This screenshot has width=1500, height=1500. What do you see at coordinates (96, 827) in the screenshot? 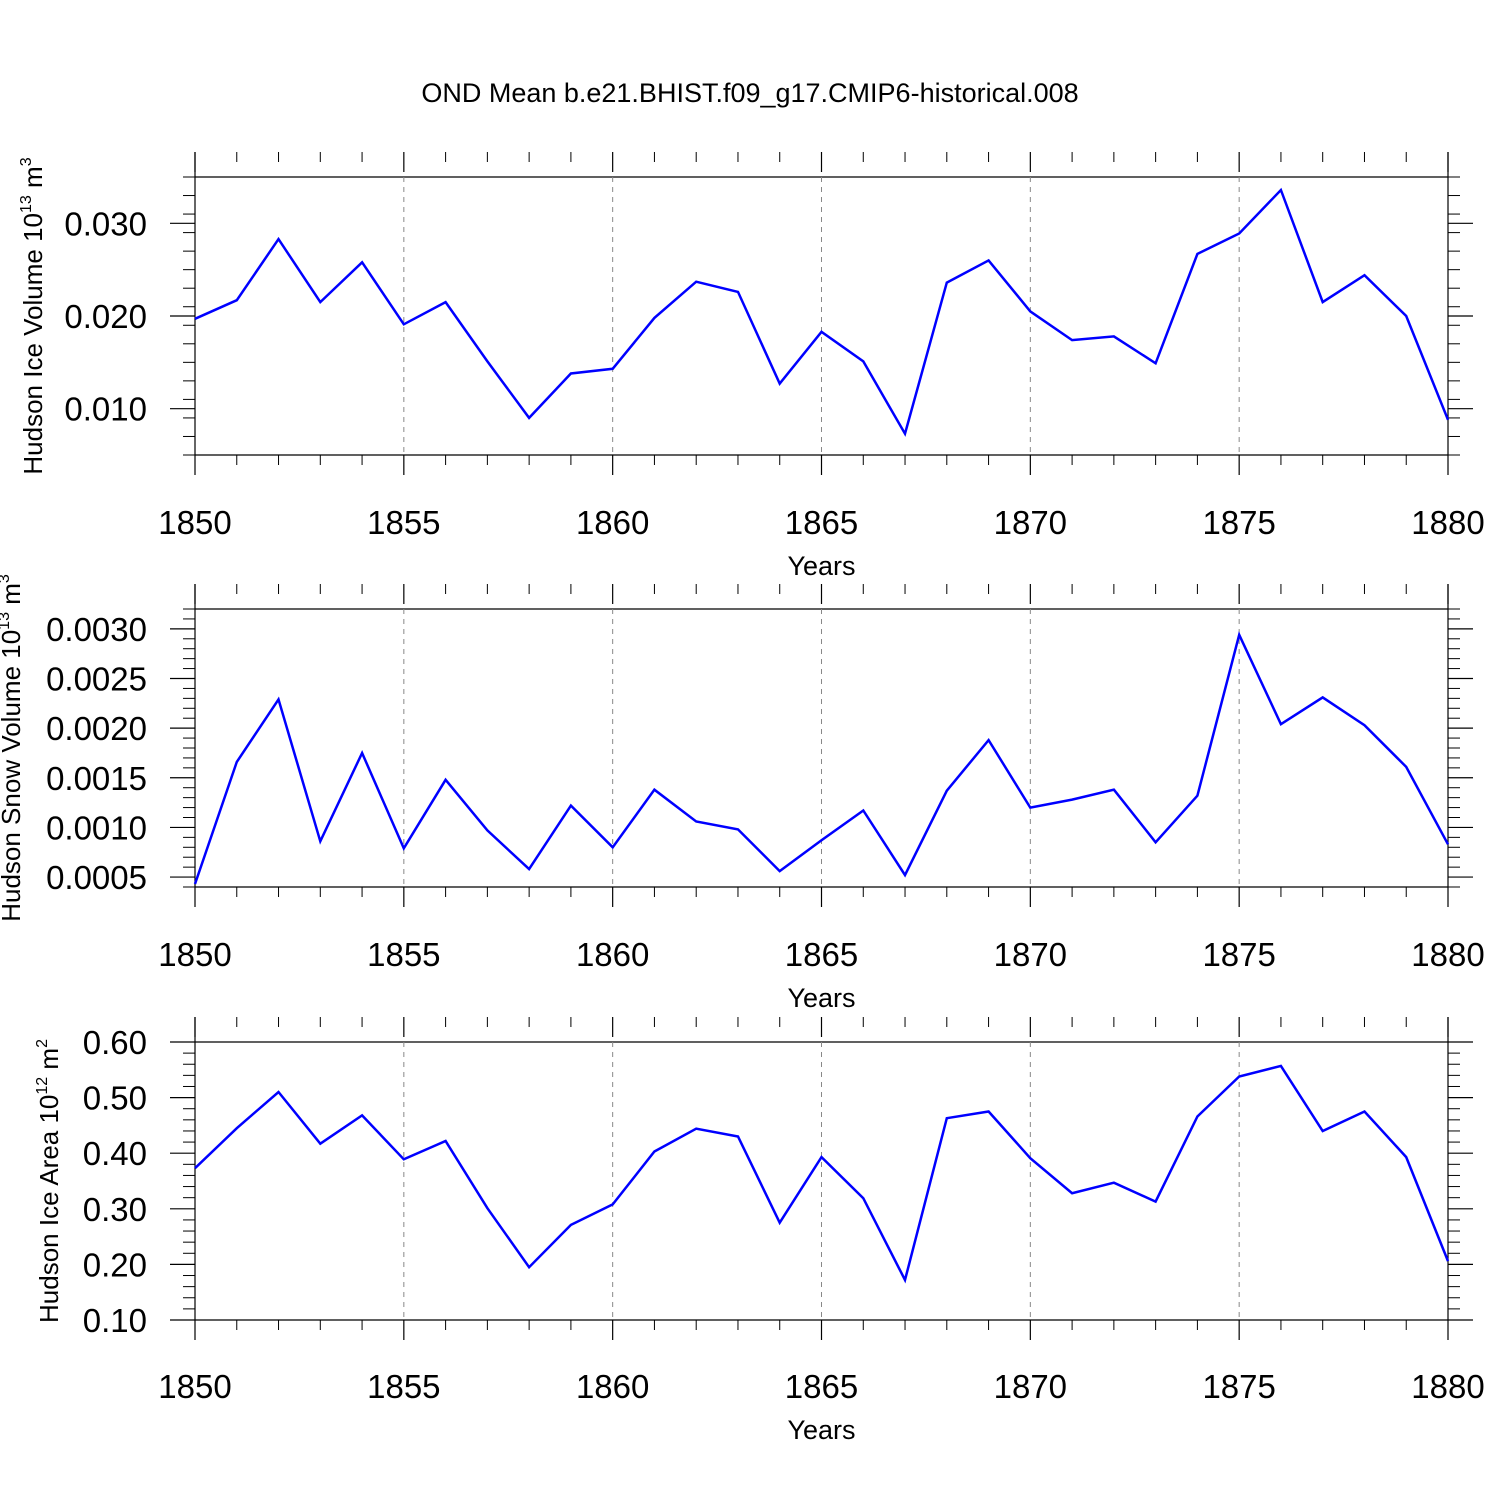
I see `y-tick-label: 0.0010` at bounding box center [96, 827].